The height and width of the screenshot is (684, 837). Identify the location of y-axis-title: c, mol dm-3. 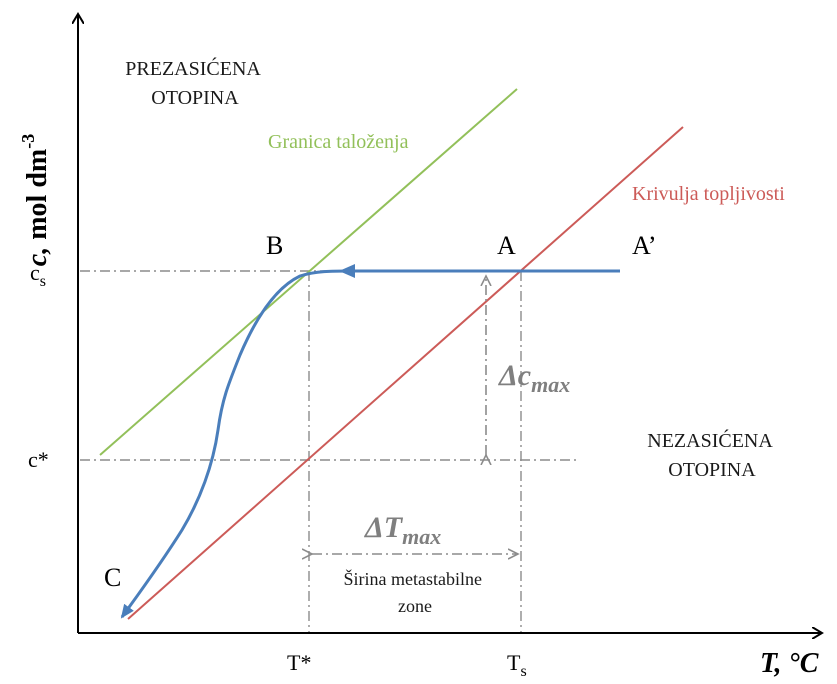
(35, 200).